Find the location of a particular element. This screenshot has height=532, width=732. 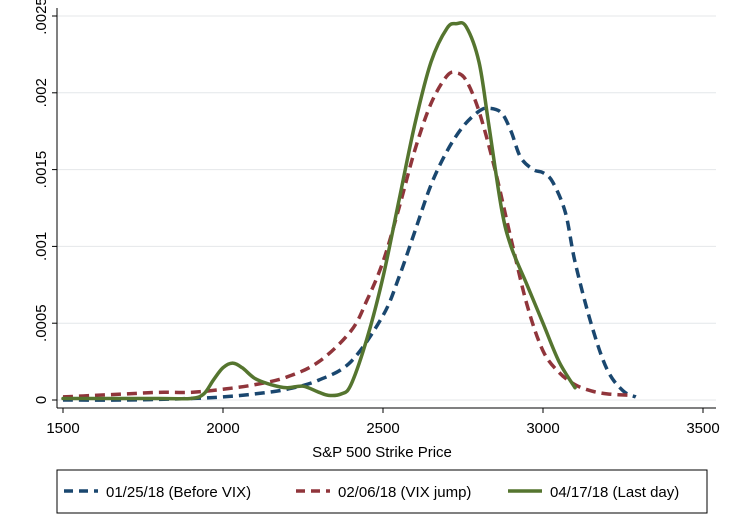

x-tick-label-1: 2000 is located at coordinates (222, 428).